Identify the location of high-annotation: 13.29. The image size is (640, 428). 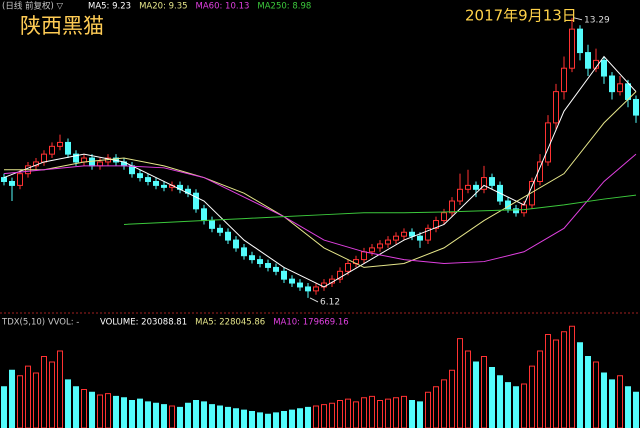
(597, 20).